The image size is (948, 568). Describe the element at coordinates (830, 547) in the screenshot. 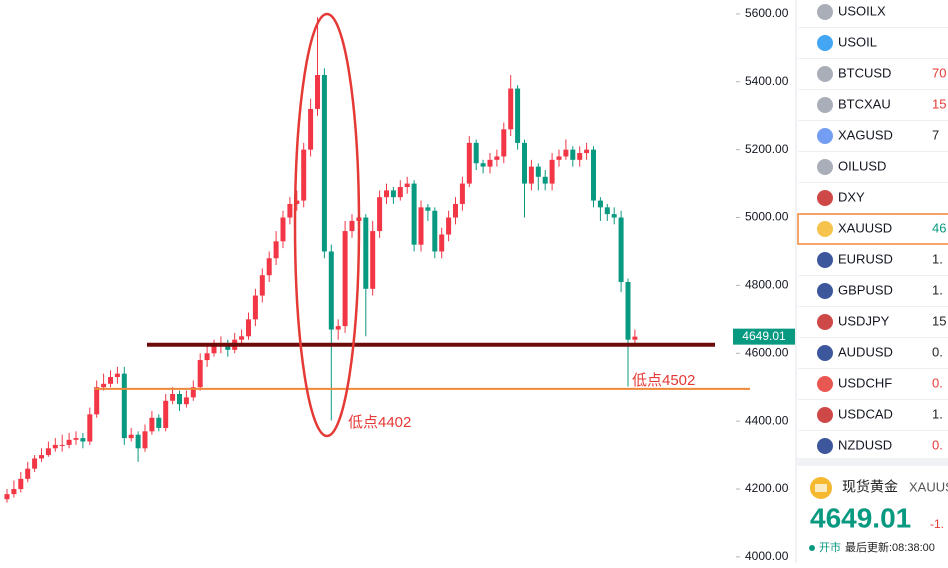

I see `quote-status: 开市` at that location.